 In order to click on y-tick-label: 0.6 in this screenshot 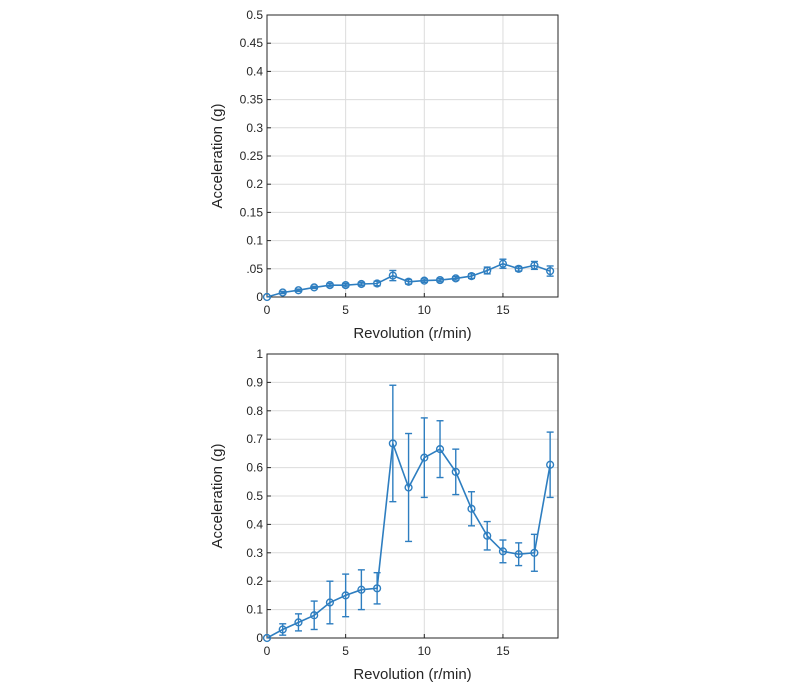, I will do `click(254, 468)`.